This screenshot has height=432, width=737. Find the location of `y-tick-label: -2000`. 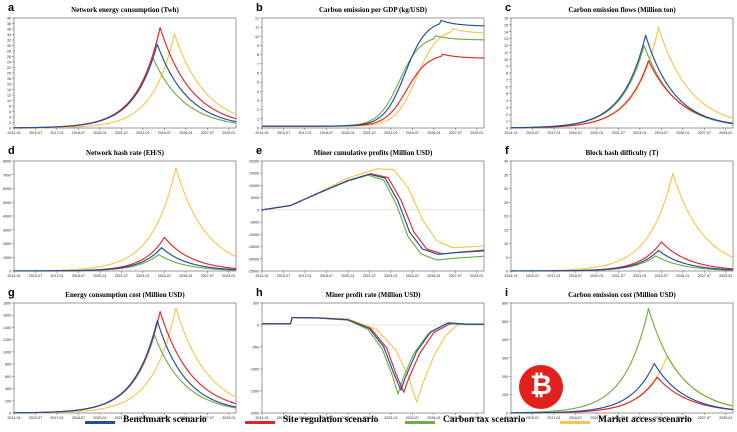

y-tick-label: -2000 is located at coordinates (254, 414).